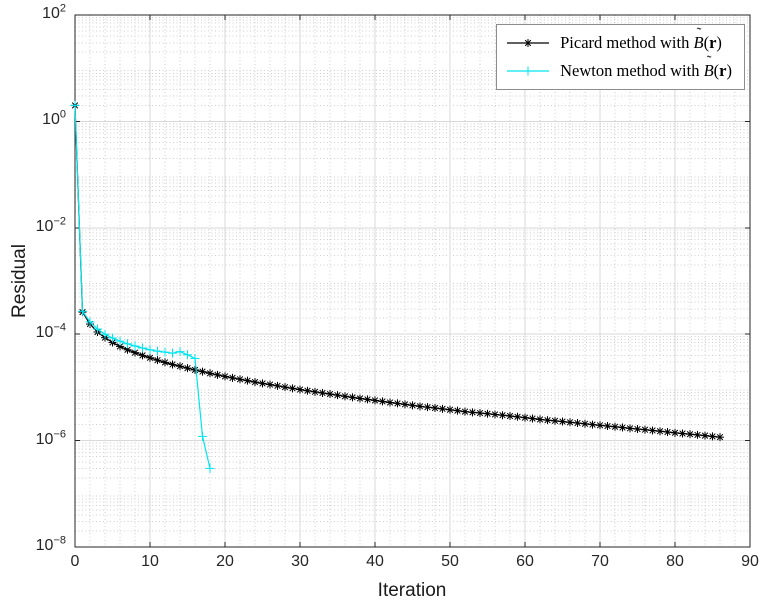 This screenshot has width=766, height=609. I want to click on x-tick-label: 50, so click(450, 561).